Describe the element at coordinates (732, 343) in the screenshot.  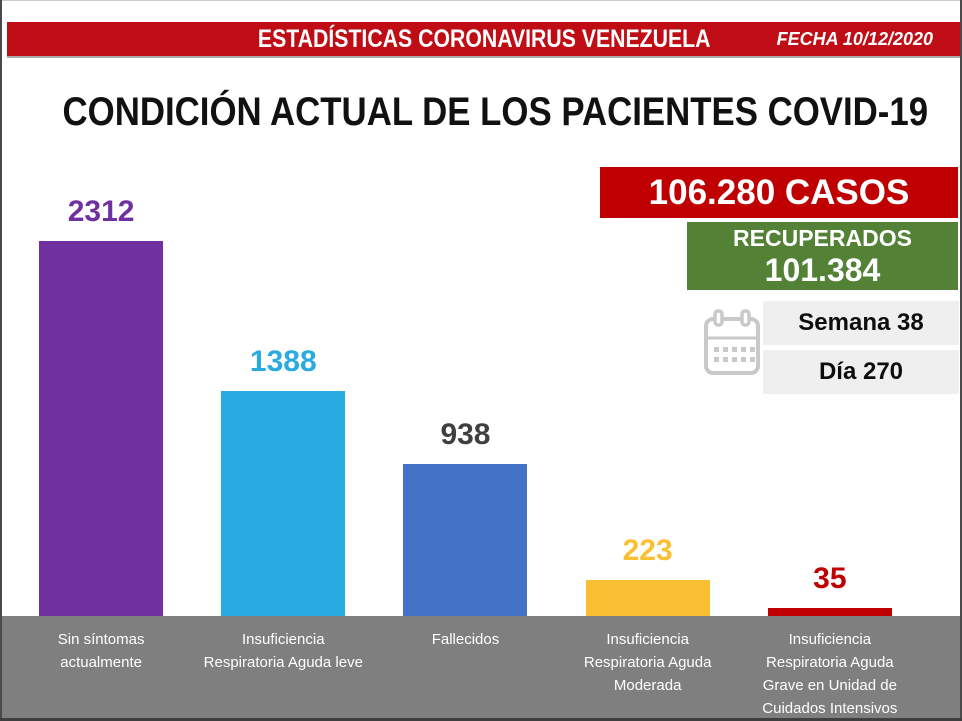
I see `calendar-icon` at that location.